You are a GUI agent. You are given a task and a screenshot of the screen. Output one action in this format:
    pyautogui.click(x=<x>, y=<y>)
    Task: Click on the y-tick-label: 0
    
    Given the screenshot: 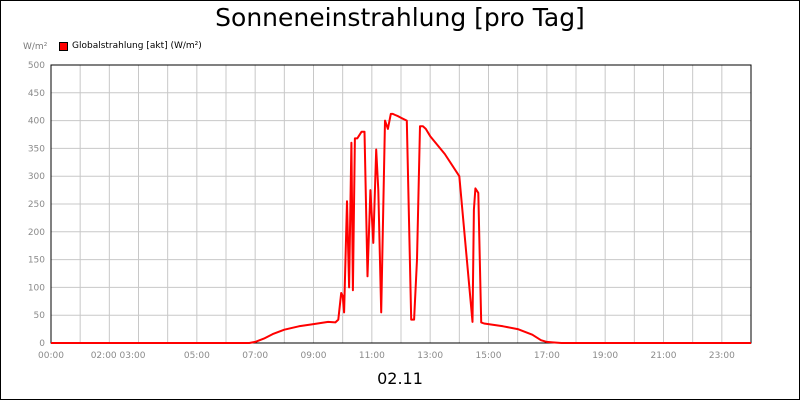 What is the action you would take?
    pyautogui.click(x=42, y=344)
    